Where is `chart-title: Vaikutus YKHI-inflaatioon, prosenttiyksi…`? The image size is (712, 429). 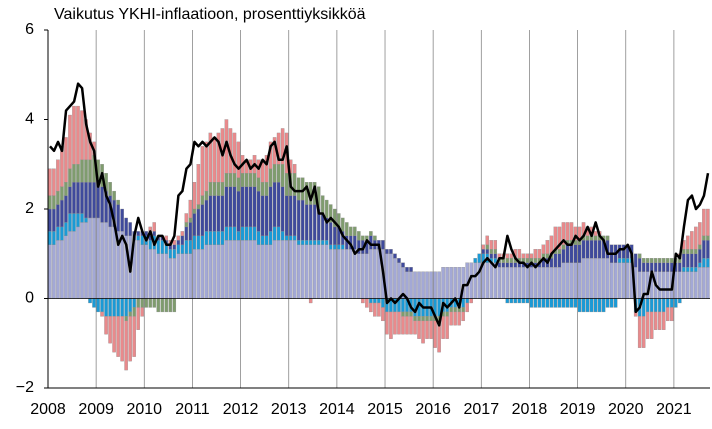 chart-title: Vaikutus YKHI-inflaatioon, prosenttiyksi… is located at coordinates (210, 14).